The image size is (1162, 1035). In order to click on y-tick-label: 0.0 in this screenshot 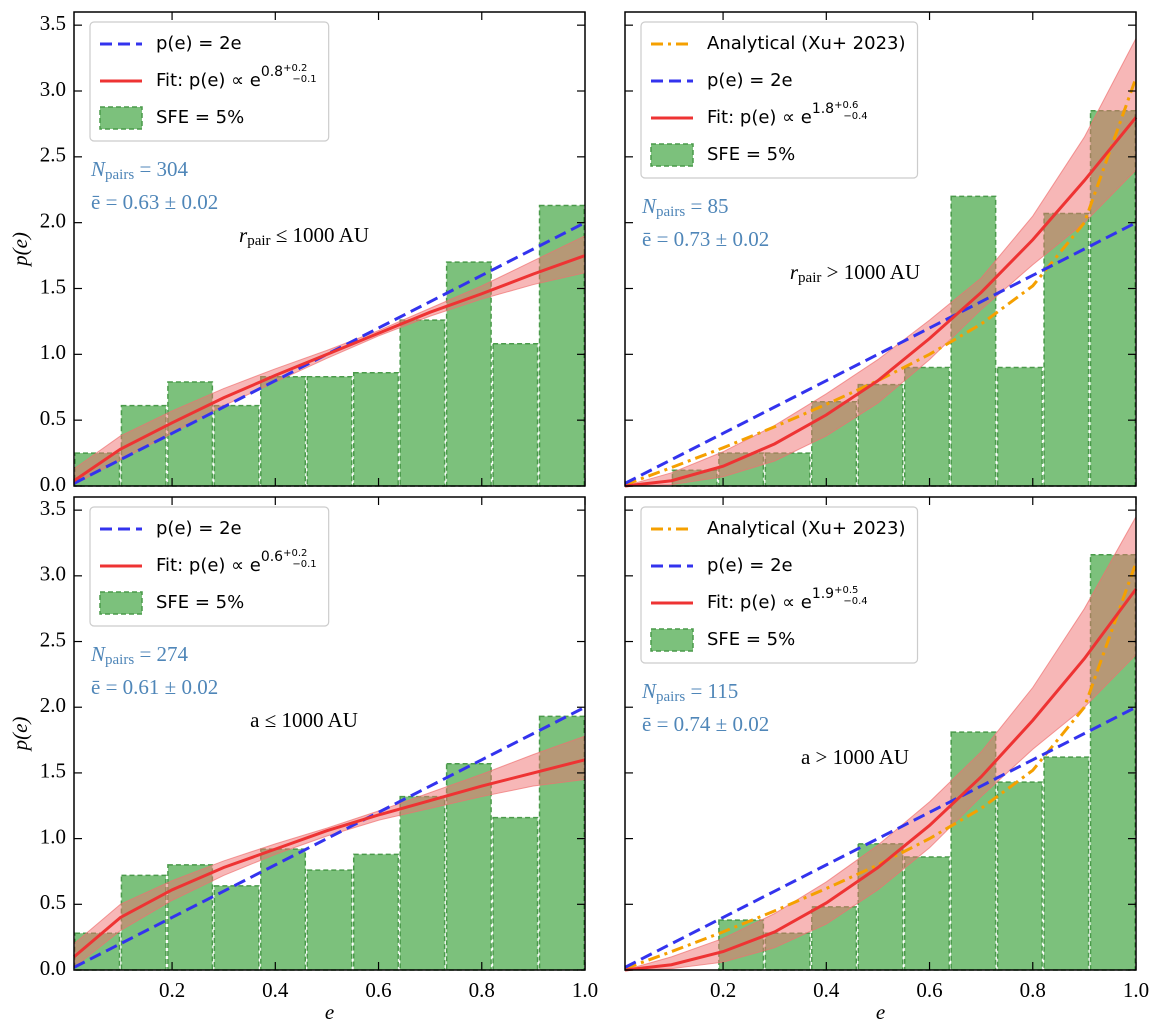, I will do `click(53, 484)`.